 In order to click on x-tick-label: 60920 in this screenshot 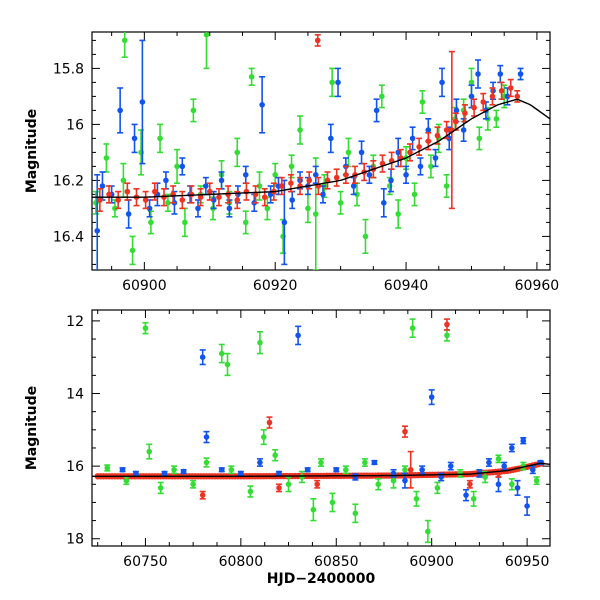, I will do `click(275, 286)`.